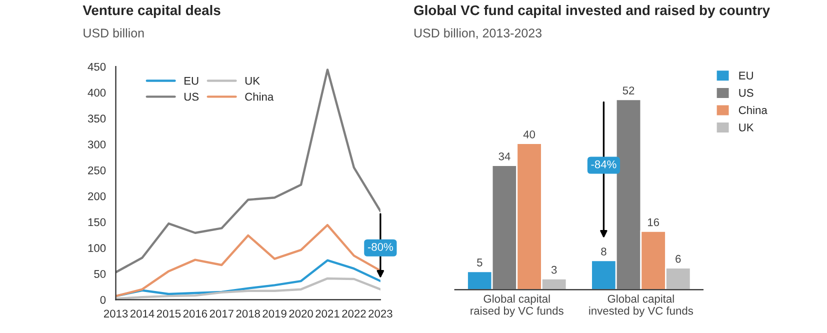  I want to click on x-tick-label: 2019, so click(274, 314).